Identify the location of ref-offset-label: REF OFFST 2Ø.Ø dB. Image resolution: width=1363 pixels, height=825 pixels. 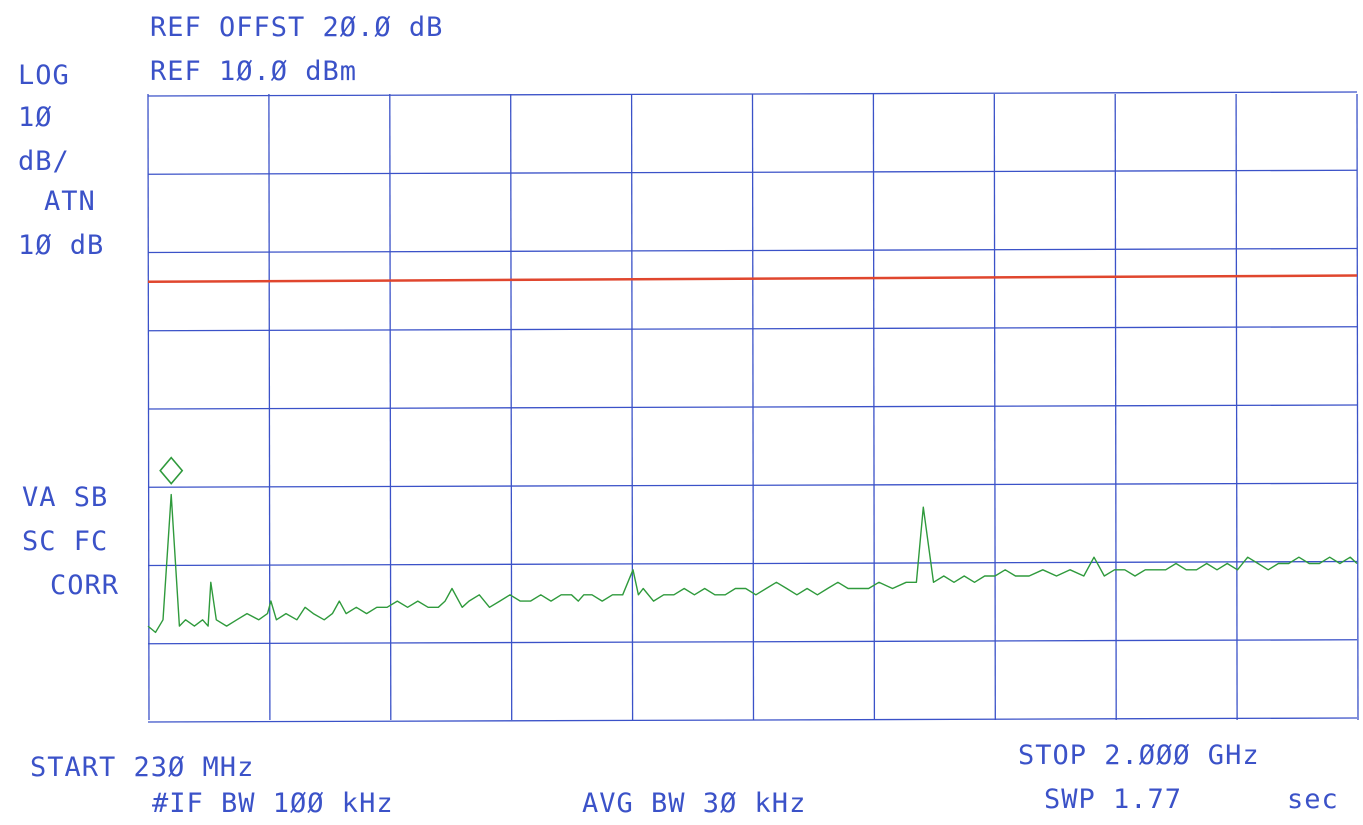
(297, 27).